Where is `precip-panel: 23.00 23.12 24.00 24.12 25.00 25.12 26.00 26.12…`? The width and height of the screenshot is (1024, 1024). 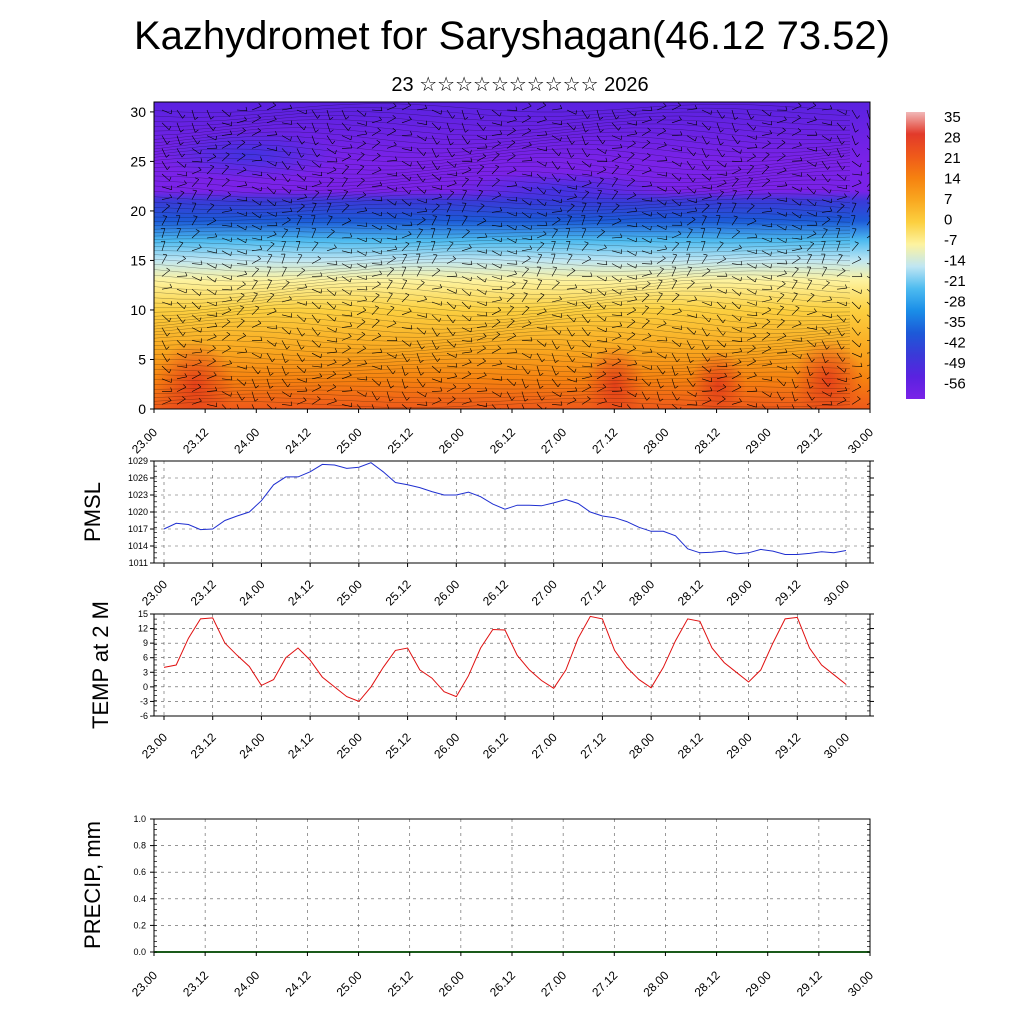 precip-panel: 23.00 23.12 24.00 24.12 25.00 25.12 26.00 26.12… is located at coordinates (478, 906).